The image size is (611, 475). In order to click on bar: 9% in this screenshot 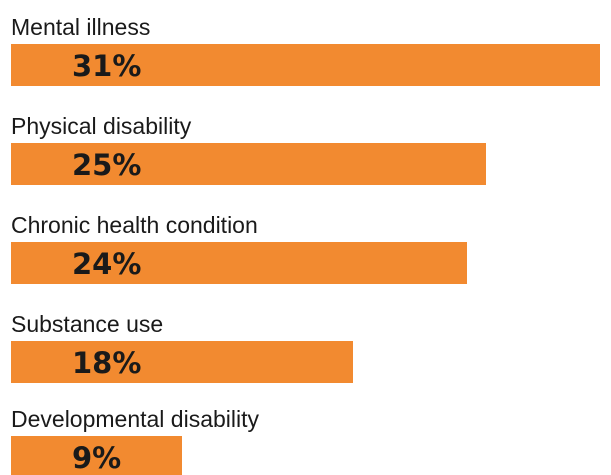, I will do `click(96, 455)`.